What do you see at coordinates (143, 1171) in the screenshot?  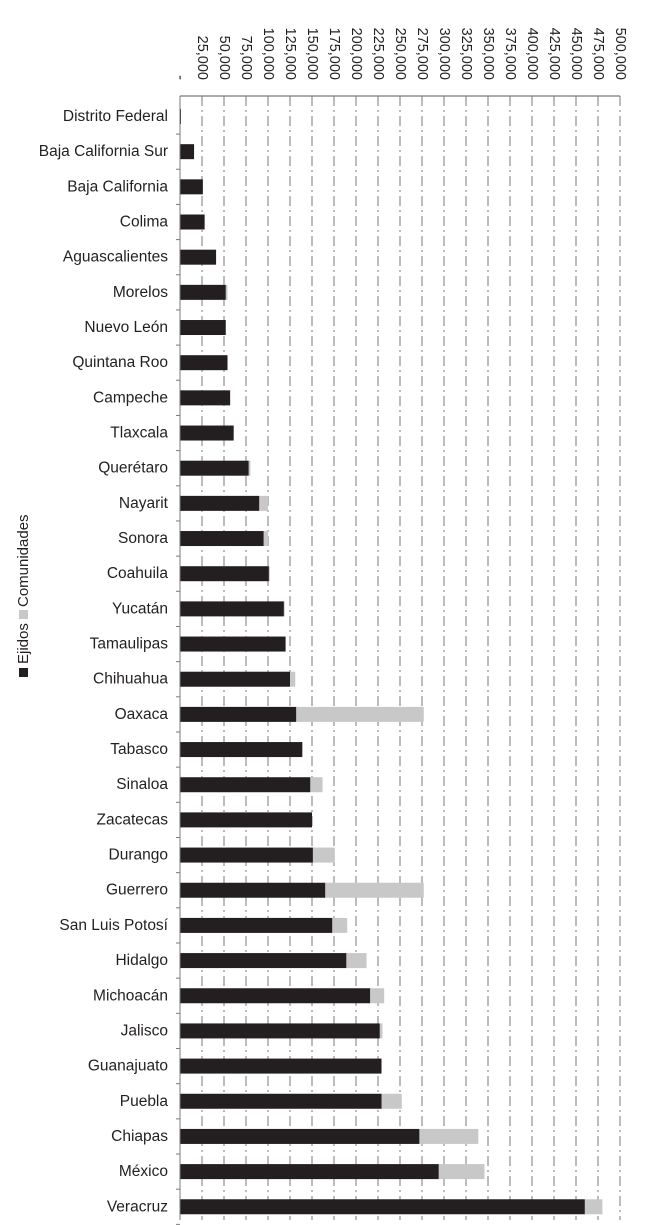 I see `category-label: México` at bounding box center [143, 1171].